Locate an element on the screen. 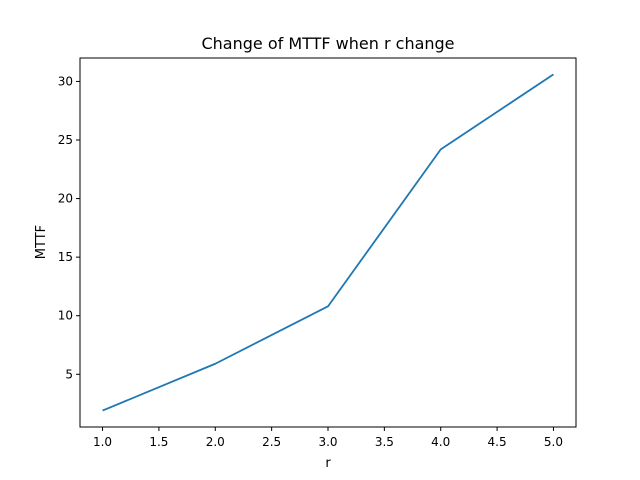 The width and height of the screenshot is (640, 480). y-tick-label: 10 is located at coordinates (65, 316).